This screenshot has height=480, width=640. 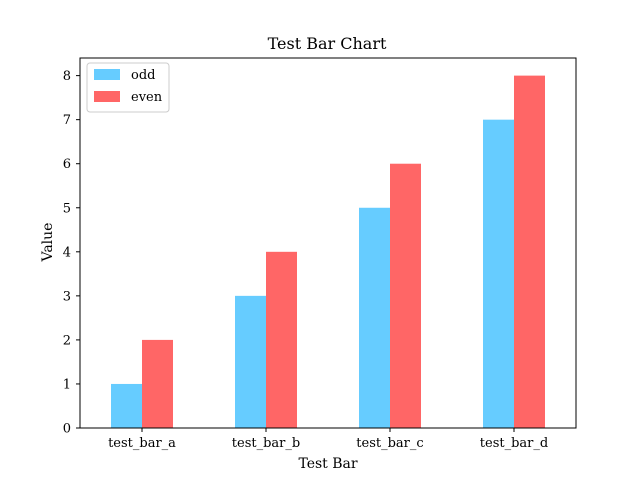 What do you see at coordinates (107, 96) in the screenshot?
I see `legend-swatch-even` at bounding box center [107, 96].